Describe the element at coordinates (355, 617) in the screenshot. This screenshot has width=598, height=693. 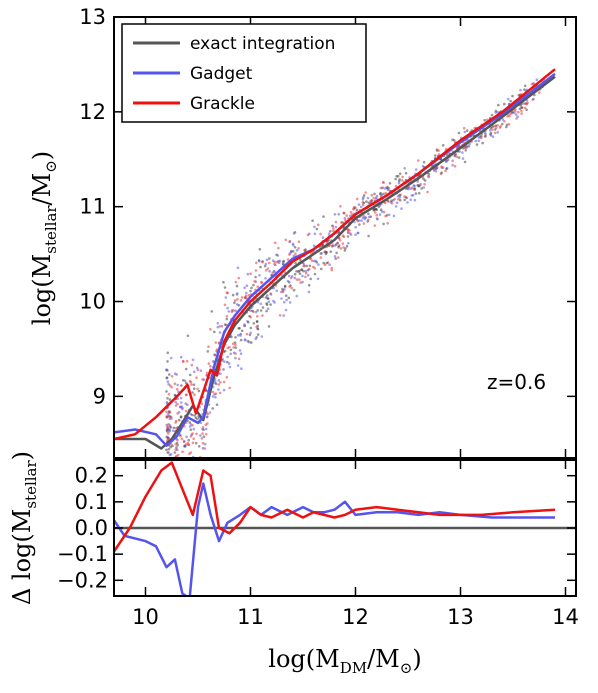
I see `bottom-xtick-label: 12` at that location.